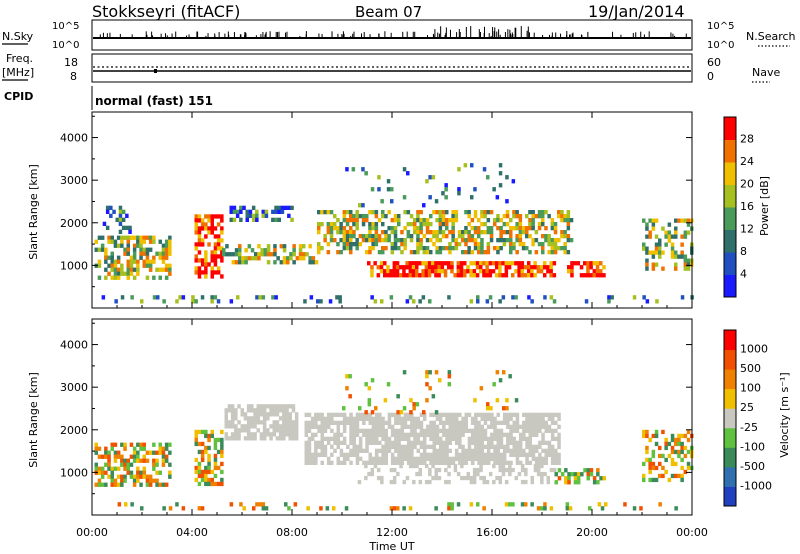 This screenshot has height=554, width=800. What do you see at coordinates (750, 388) in the screenshot?
I see `velocity-colorbar-tick: 100` at bounding box center [750, 388].